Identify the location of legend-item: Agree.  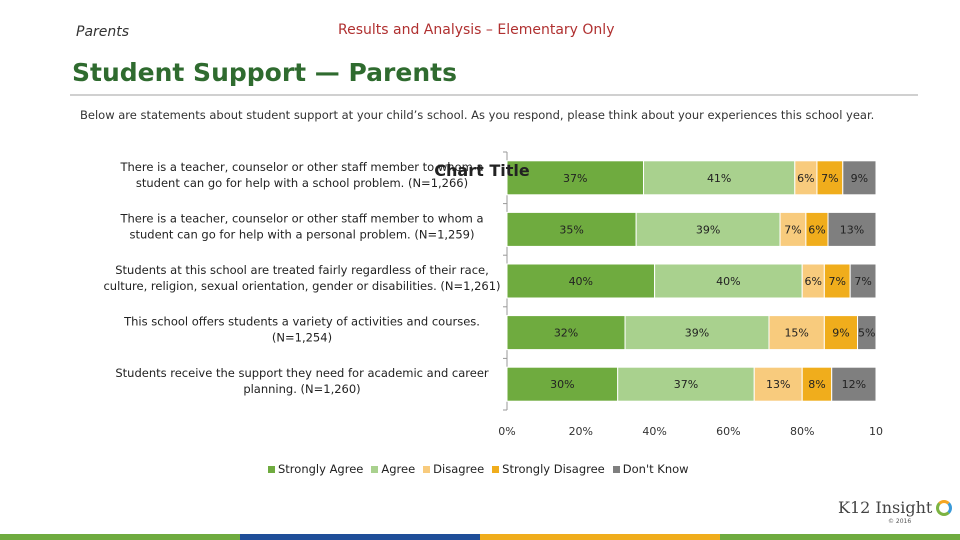
(393, 469).